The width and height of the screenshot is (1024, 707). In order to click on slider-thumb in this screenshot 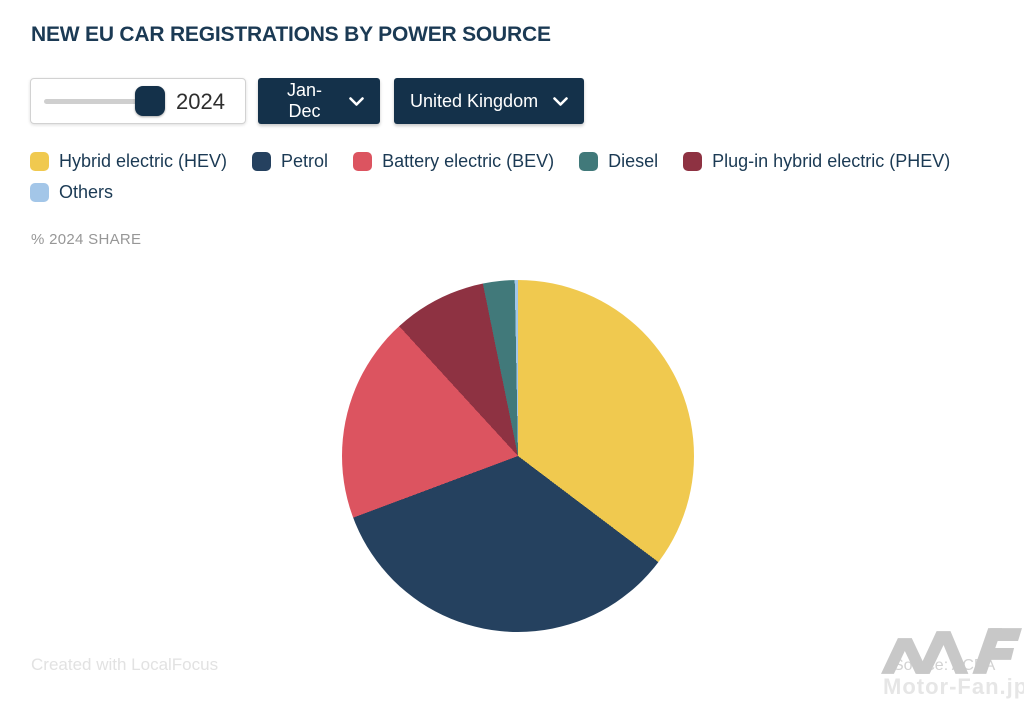, I will do `click(150, 101)`.